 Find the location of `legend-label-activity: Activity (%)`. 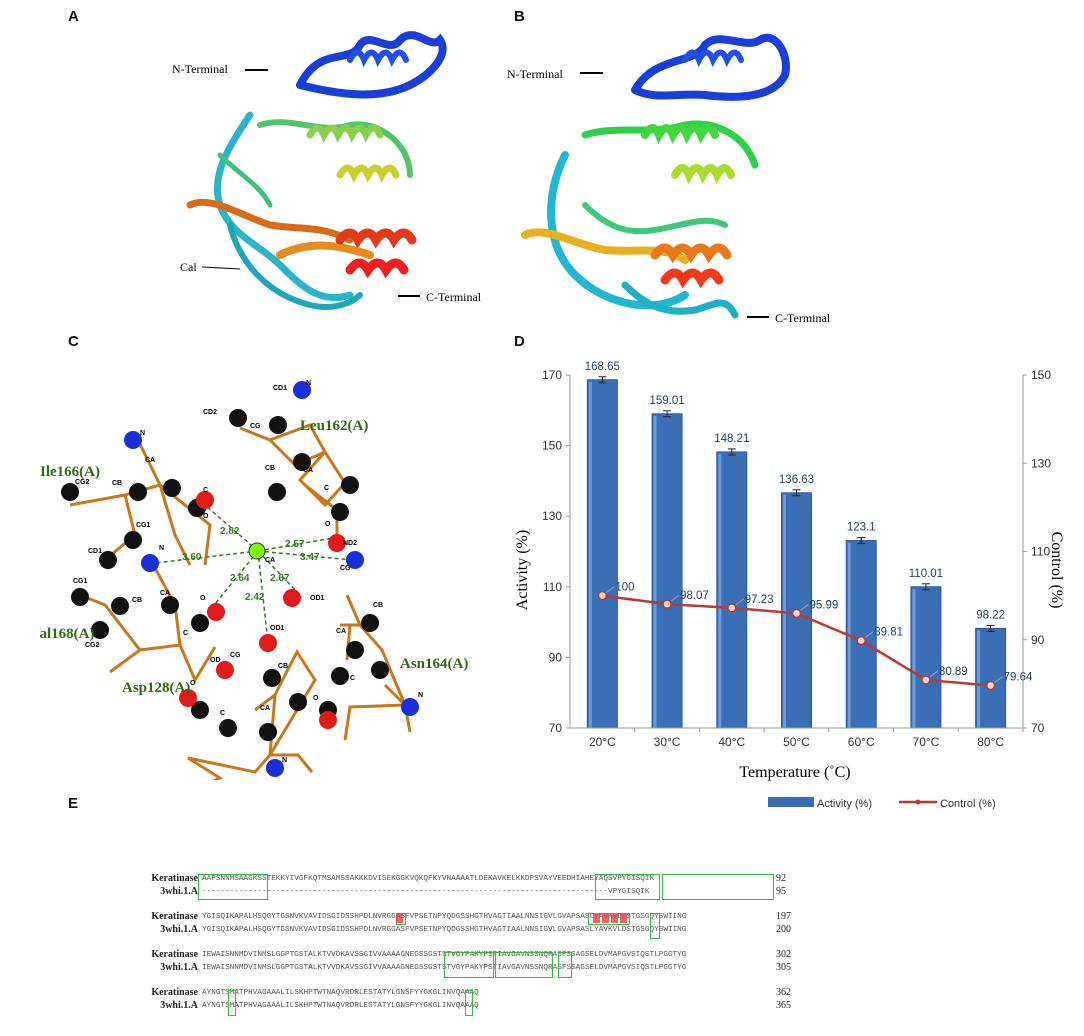

legend-label-activity: Activity (%) is located at coordinates (844, 804).